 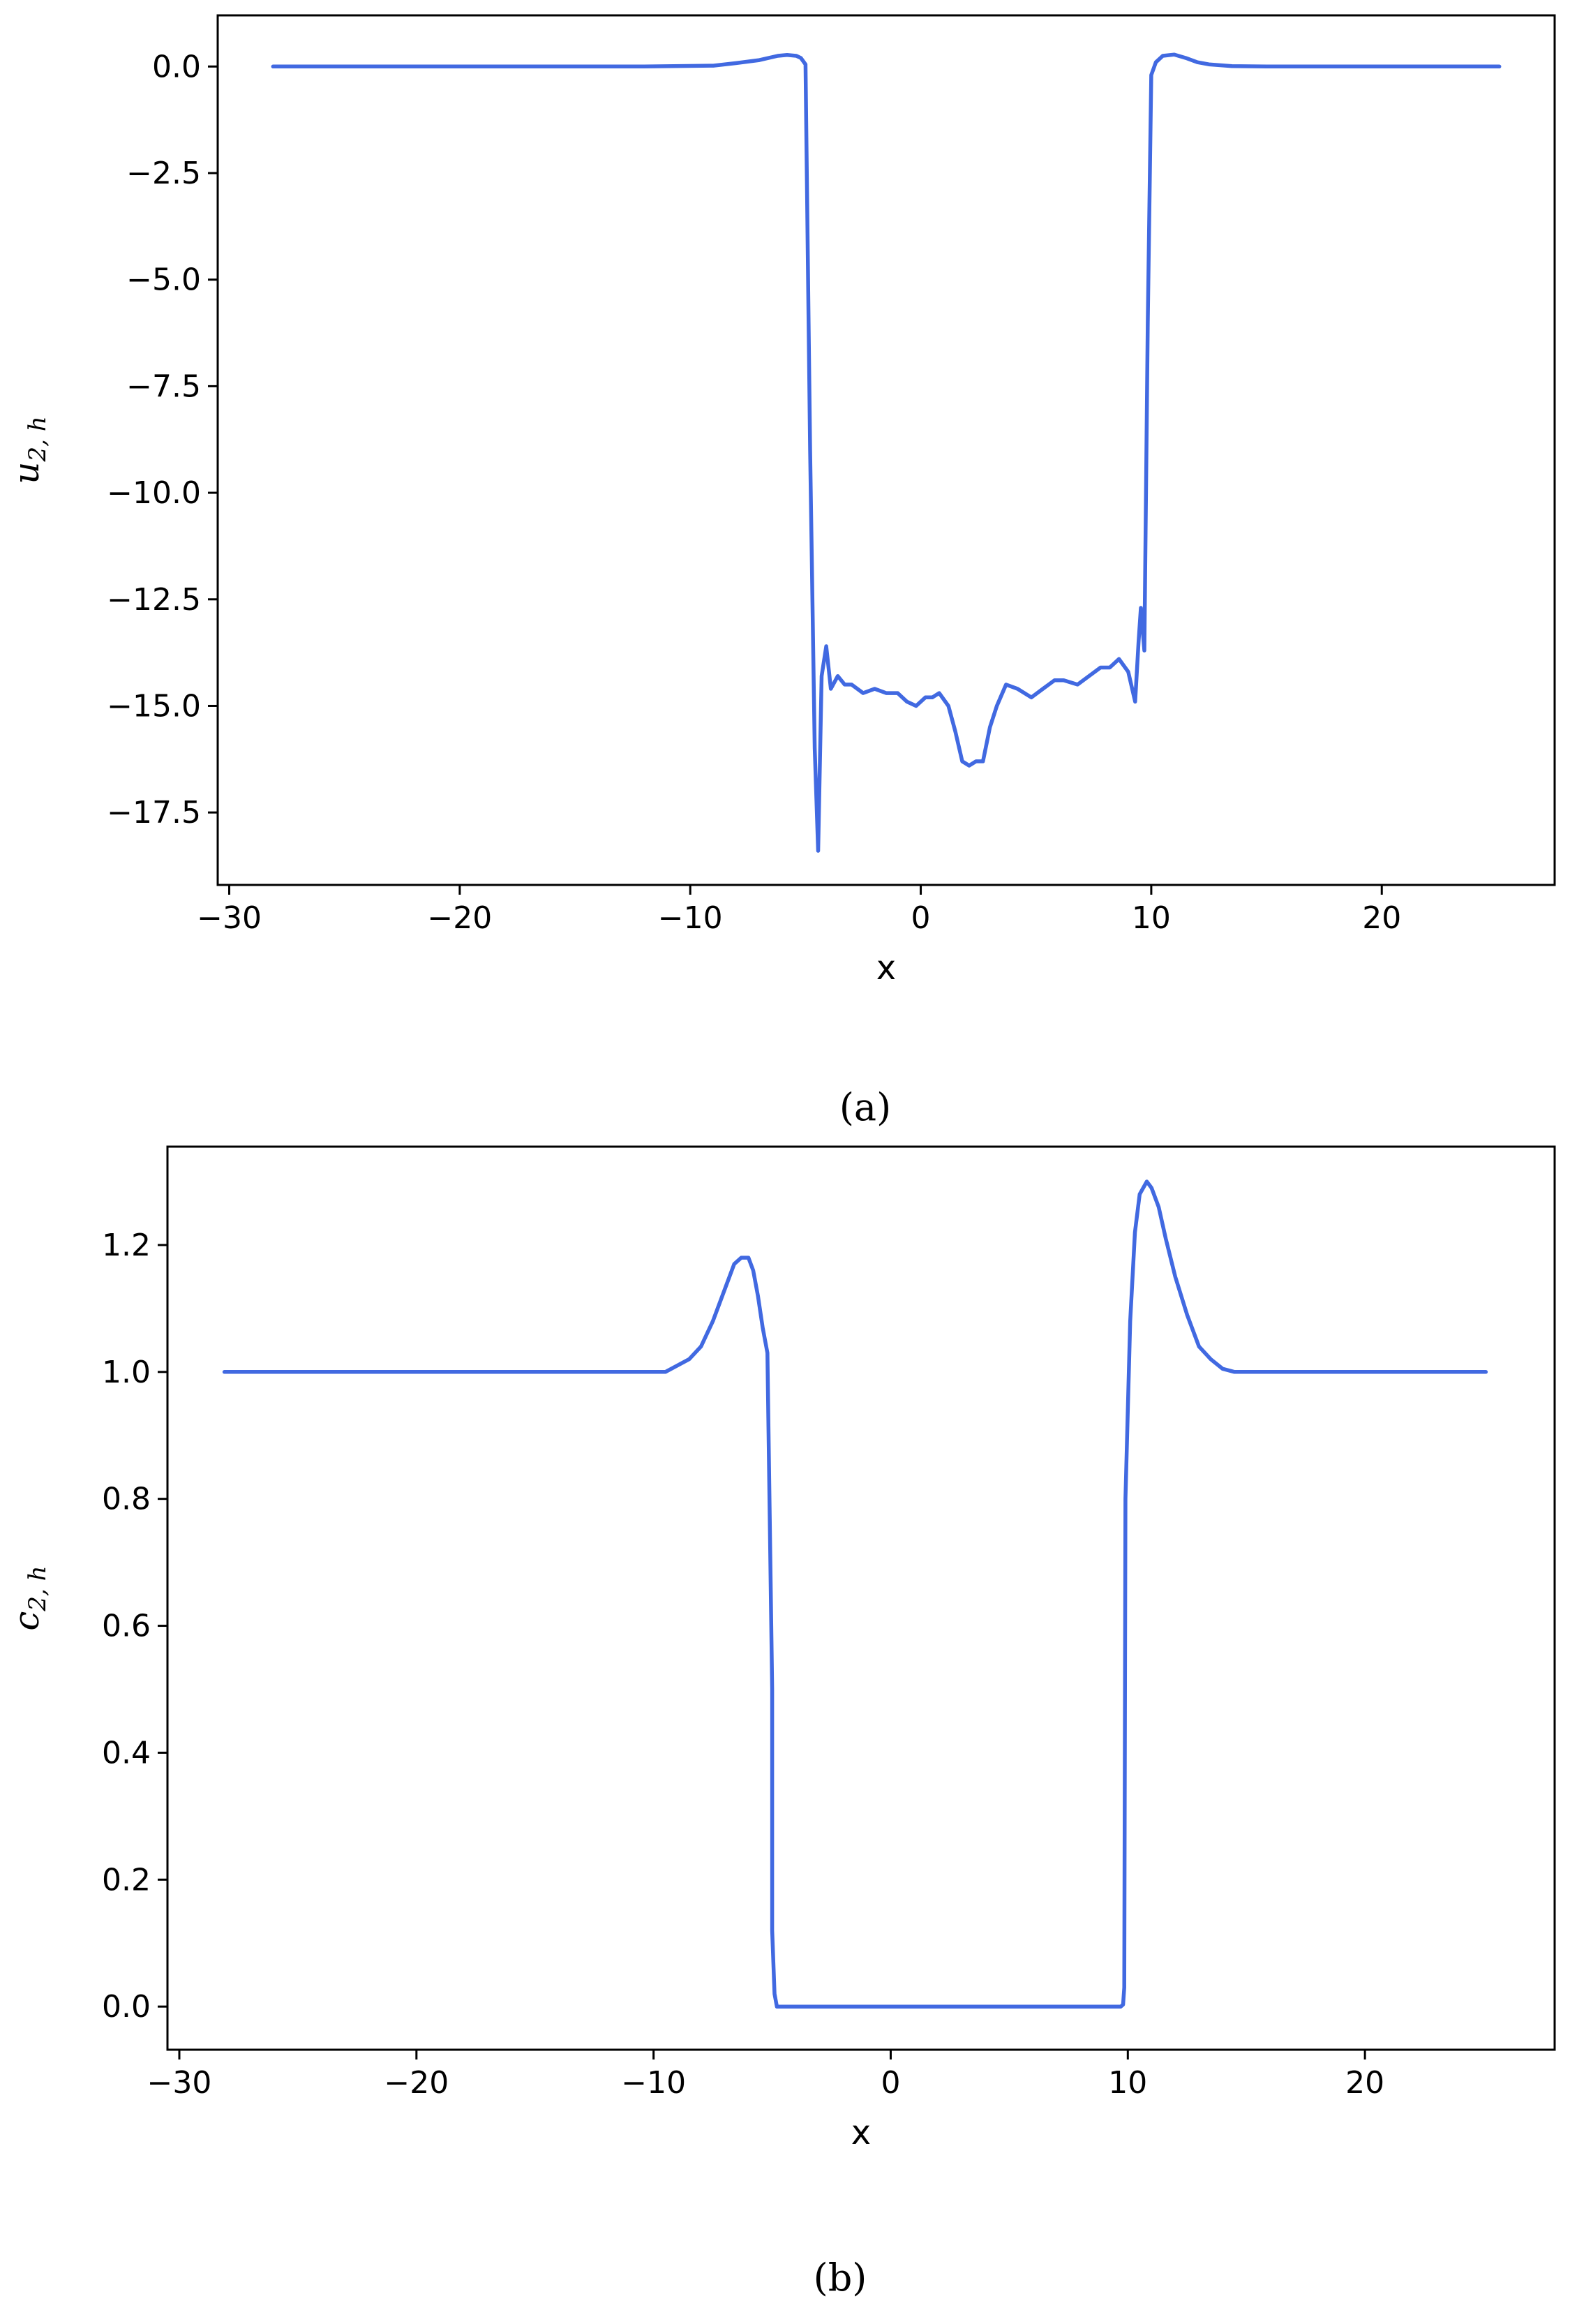 What do you see at coordinates (861, 2132) in the screenshot?
I see `panel-b-x-axis-label: x` at bounding box center [861, 2132].